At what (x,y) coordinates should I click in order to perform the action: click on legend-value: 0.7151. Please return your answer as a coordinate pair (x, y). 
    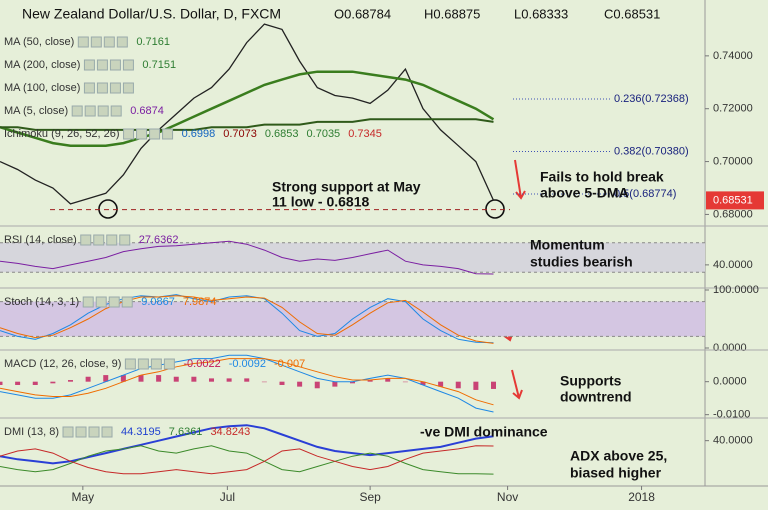
    Looking at the image, I should click on (159, 65).